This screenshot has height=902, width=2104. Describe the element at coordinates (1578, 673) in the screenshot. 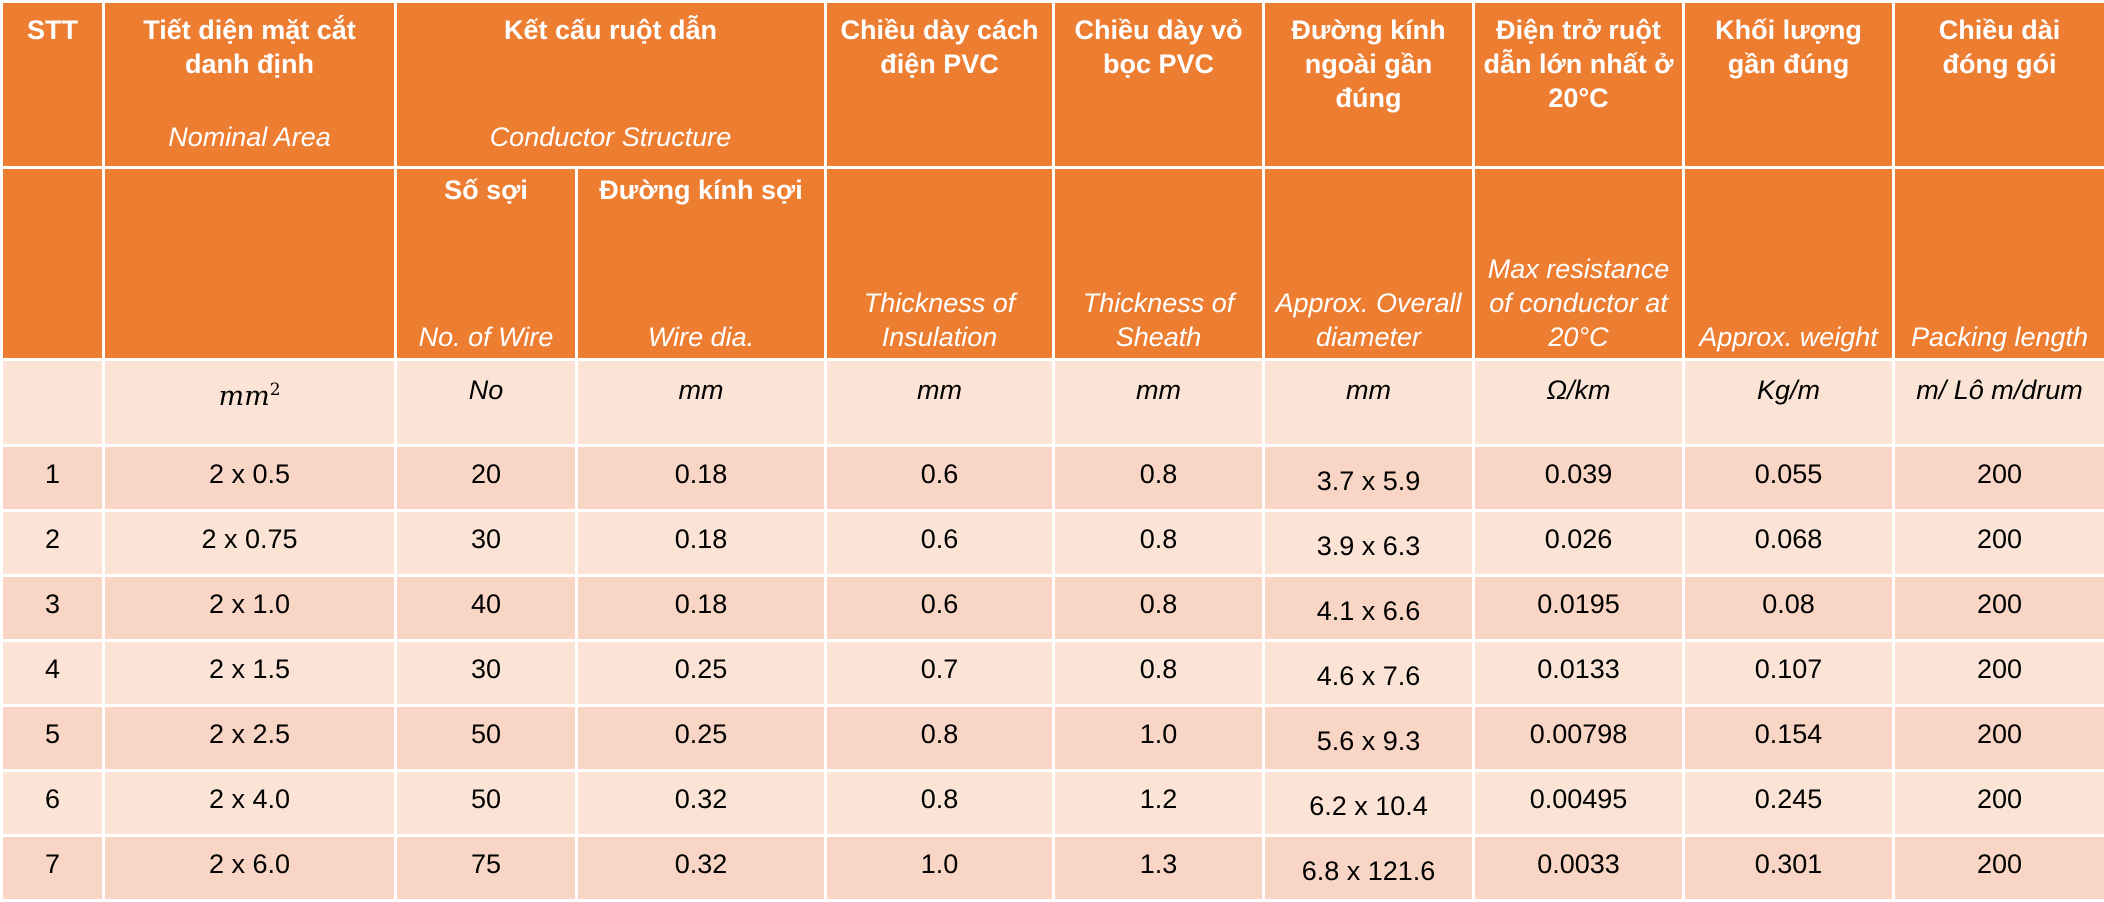

I see `cell-resistance: 0.0133` at that location.